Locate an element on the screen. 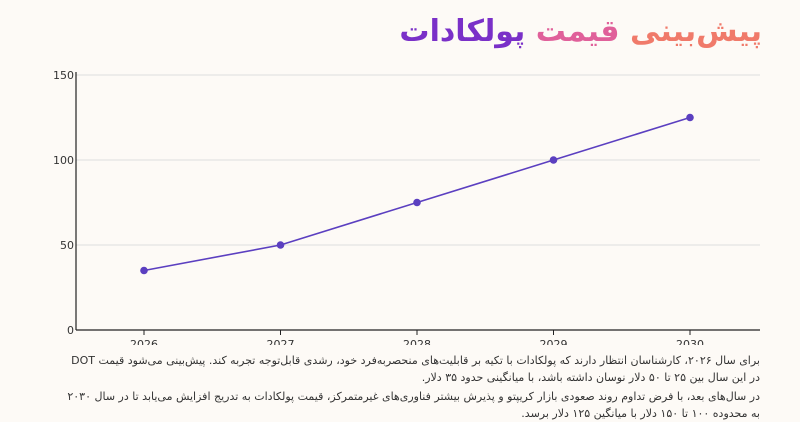 This screenshot has height=422, width=800. chart-title: پیش‌بینی قیمت پولکادات is located at coordinates (580, 31).